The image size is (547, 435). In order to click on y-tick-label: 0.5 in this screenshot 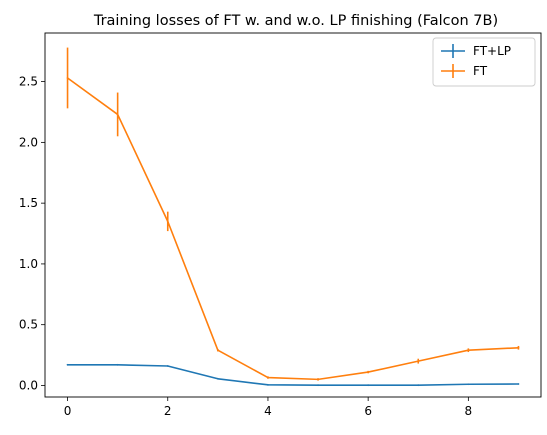, I will do `click(28, 325)`.